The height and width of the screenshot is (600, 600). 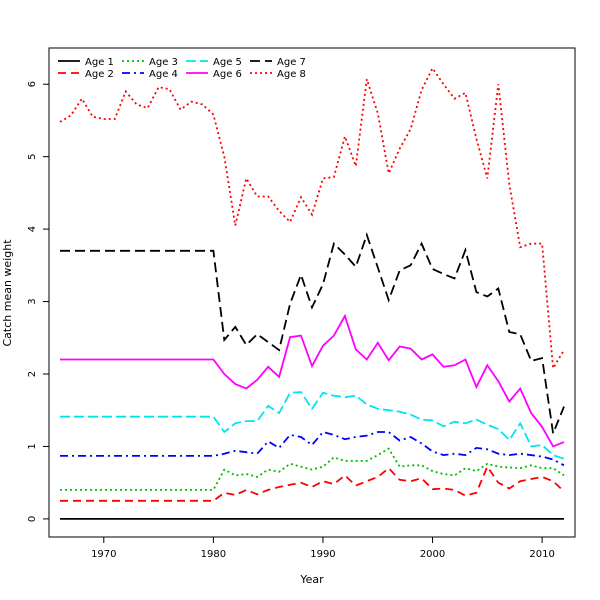 What do you see at coordinates (32, 374) in the screenshot?
I see `y-tick-label: 2` at bounding box center [32, 374].